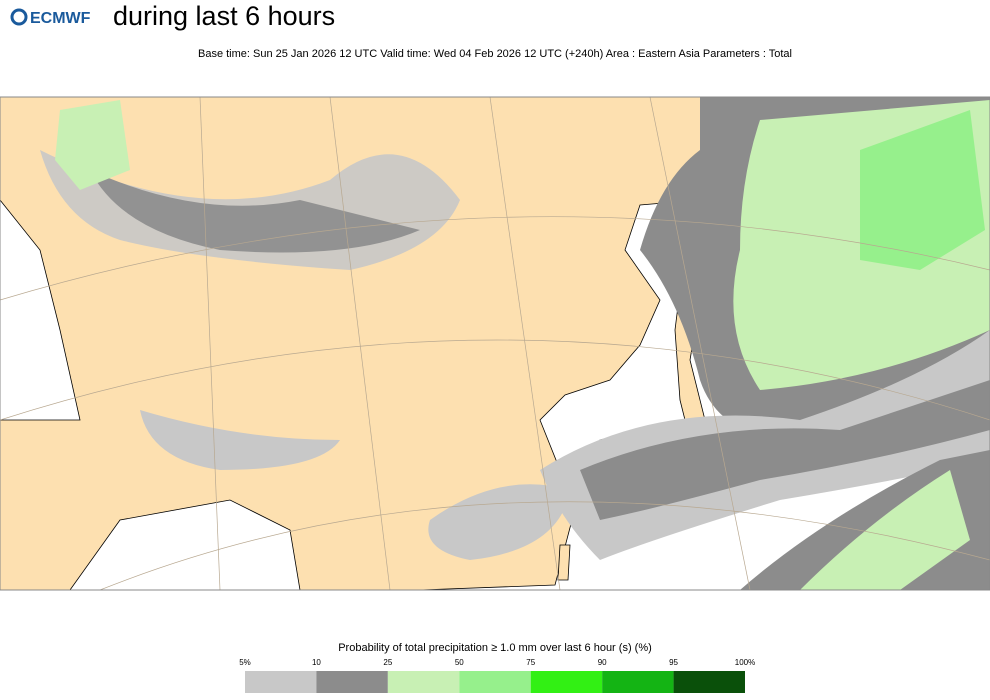  I want to click on title: during last 6 hours, so click(224, 16).